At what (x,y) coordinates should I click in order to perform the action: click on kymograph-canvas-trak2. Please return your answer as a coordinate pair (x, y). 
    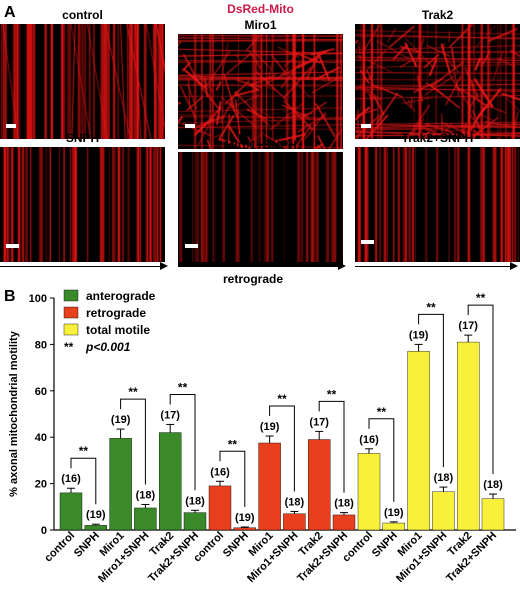
    Looking at the image, I should click on (437, 81).